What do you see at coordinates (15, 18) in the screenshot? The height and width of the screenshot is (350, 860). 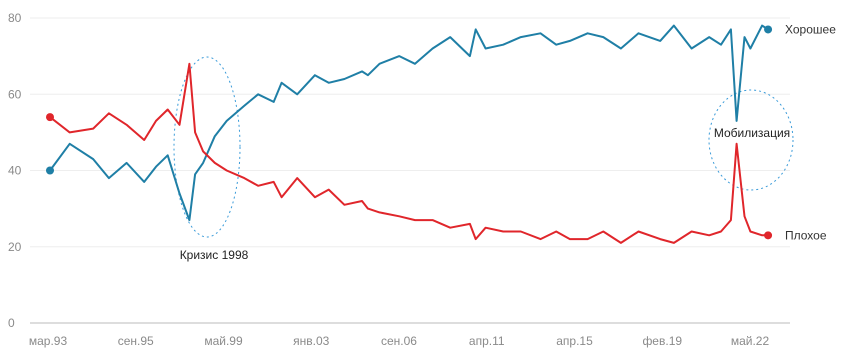 I see `y-tick-80: 80` at bounding box center [15, 18].